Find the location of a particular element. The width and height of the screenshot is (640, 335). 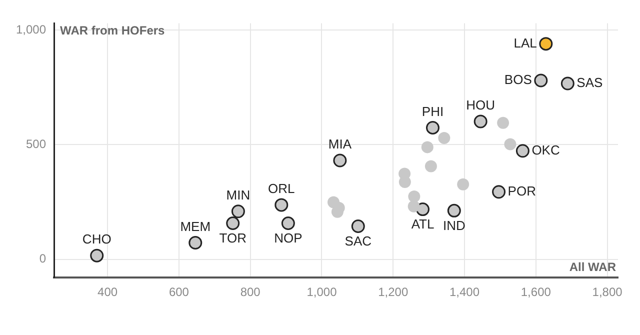

annotation: HOU is located at coordinates (481, 105).